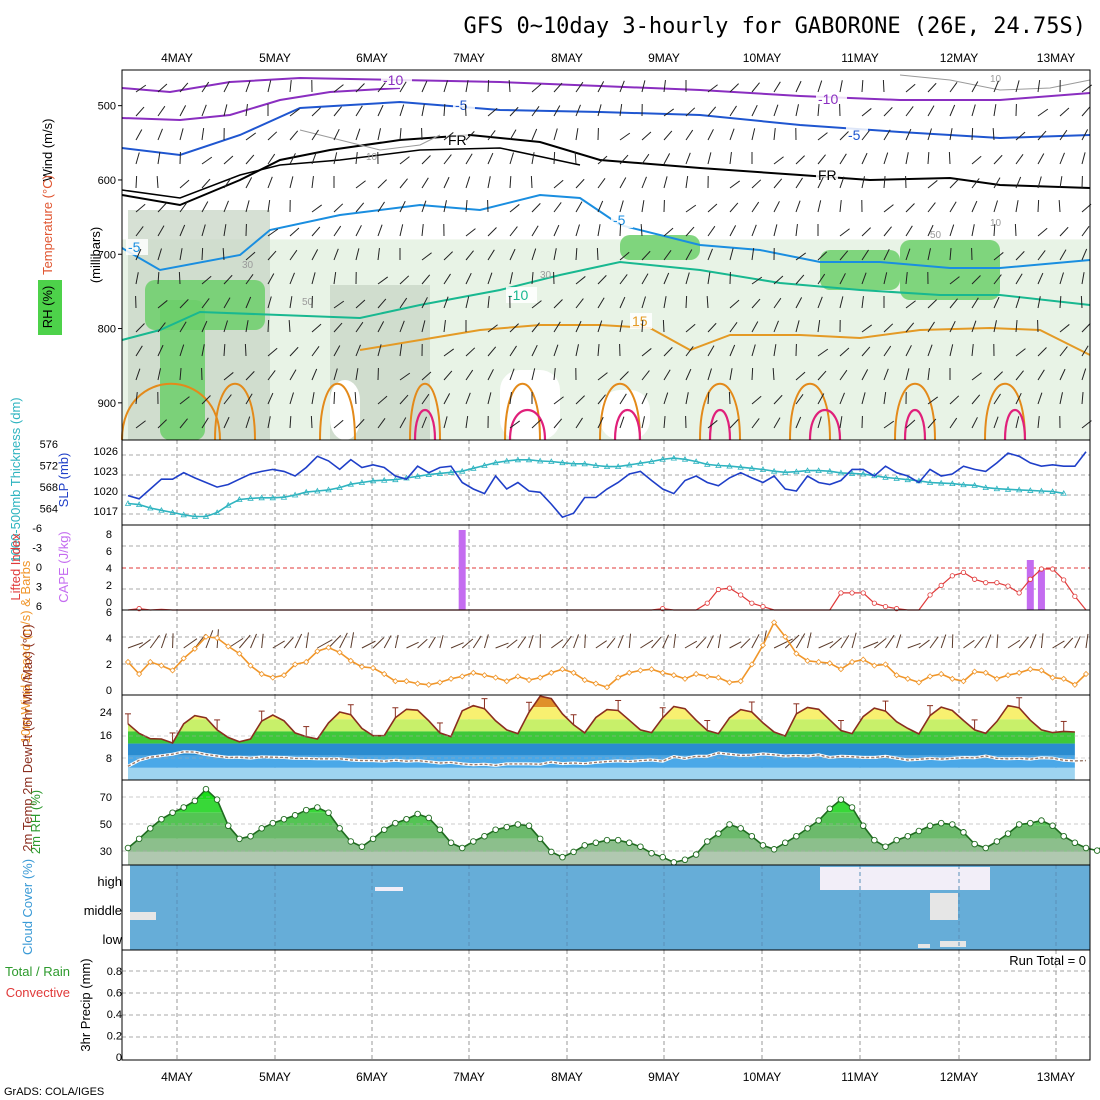 The width and height of the screenshot is (1100, 1100). I want to click on cloud-cover-panel, so click(610, 907).